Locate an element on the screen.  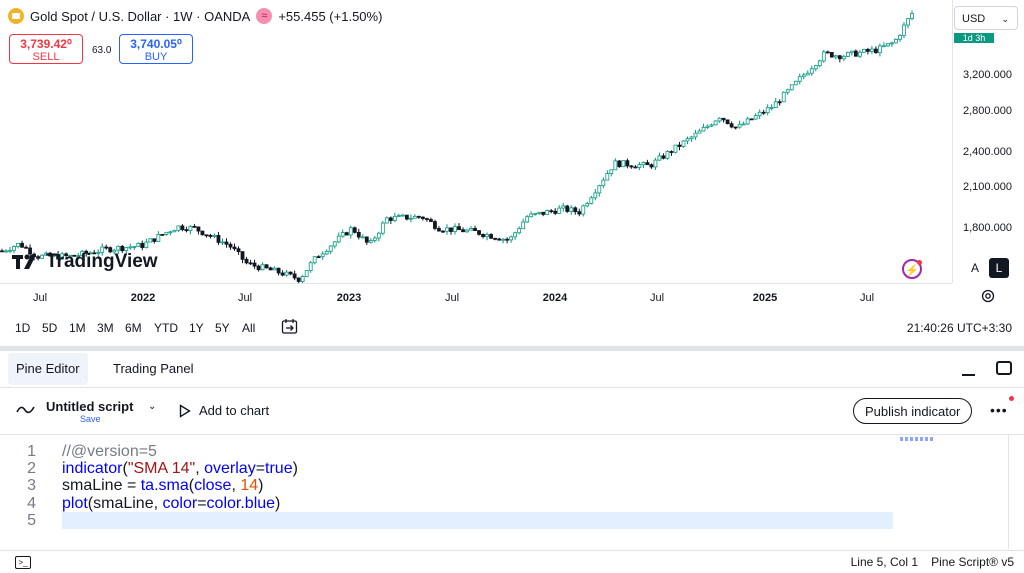
clock-timezone: 21:40:26 UTC+3:30 is located at coordinates (959, 328).